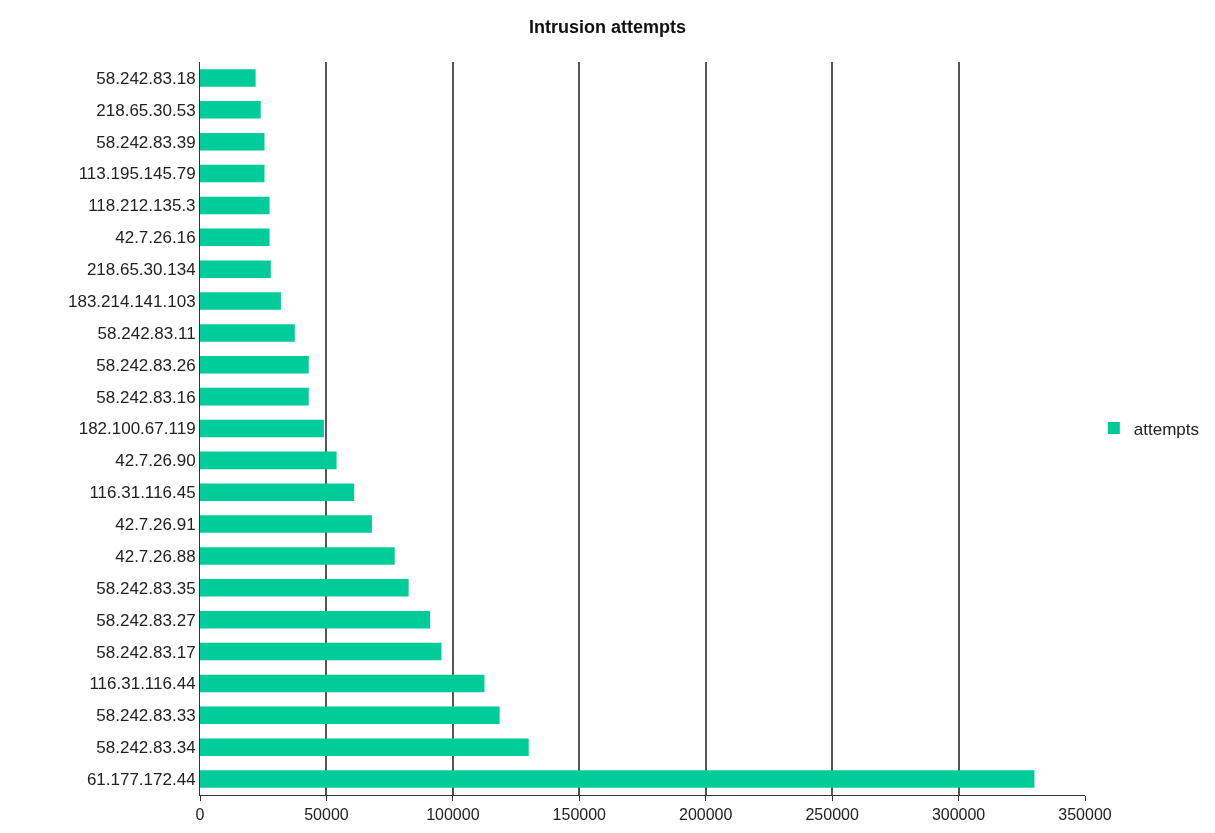 The height and width of the screenshot is (833, 1215). Describe the element at coordinates (146, 78) in the screenshot. I see `y-tick-label: 58.242.83.18` at that location.